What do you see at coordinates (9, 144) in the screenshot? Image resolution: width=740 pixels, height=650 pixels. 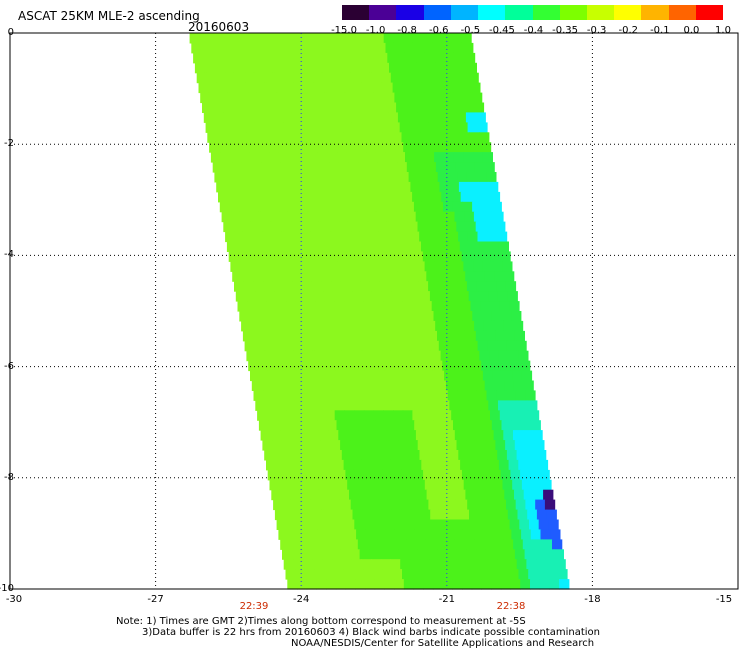 I see `y-tick-label: -2` at bounding box center [9, 144].